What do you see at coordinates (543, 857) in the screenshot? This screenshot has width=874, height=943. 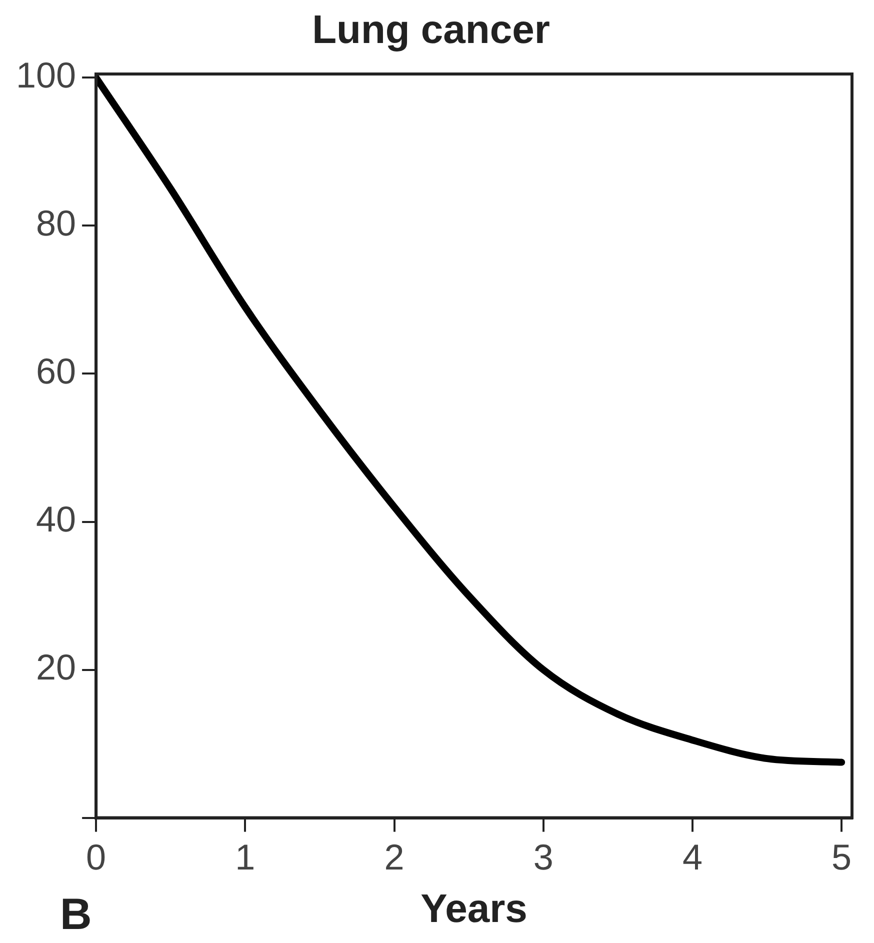 I see `x-tick-label: 3` at bounding box center [543, 857].